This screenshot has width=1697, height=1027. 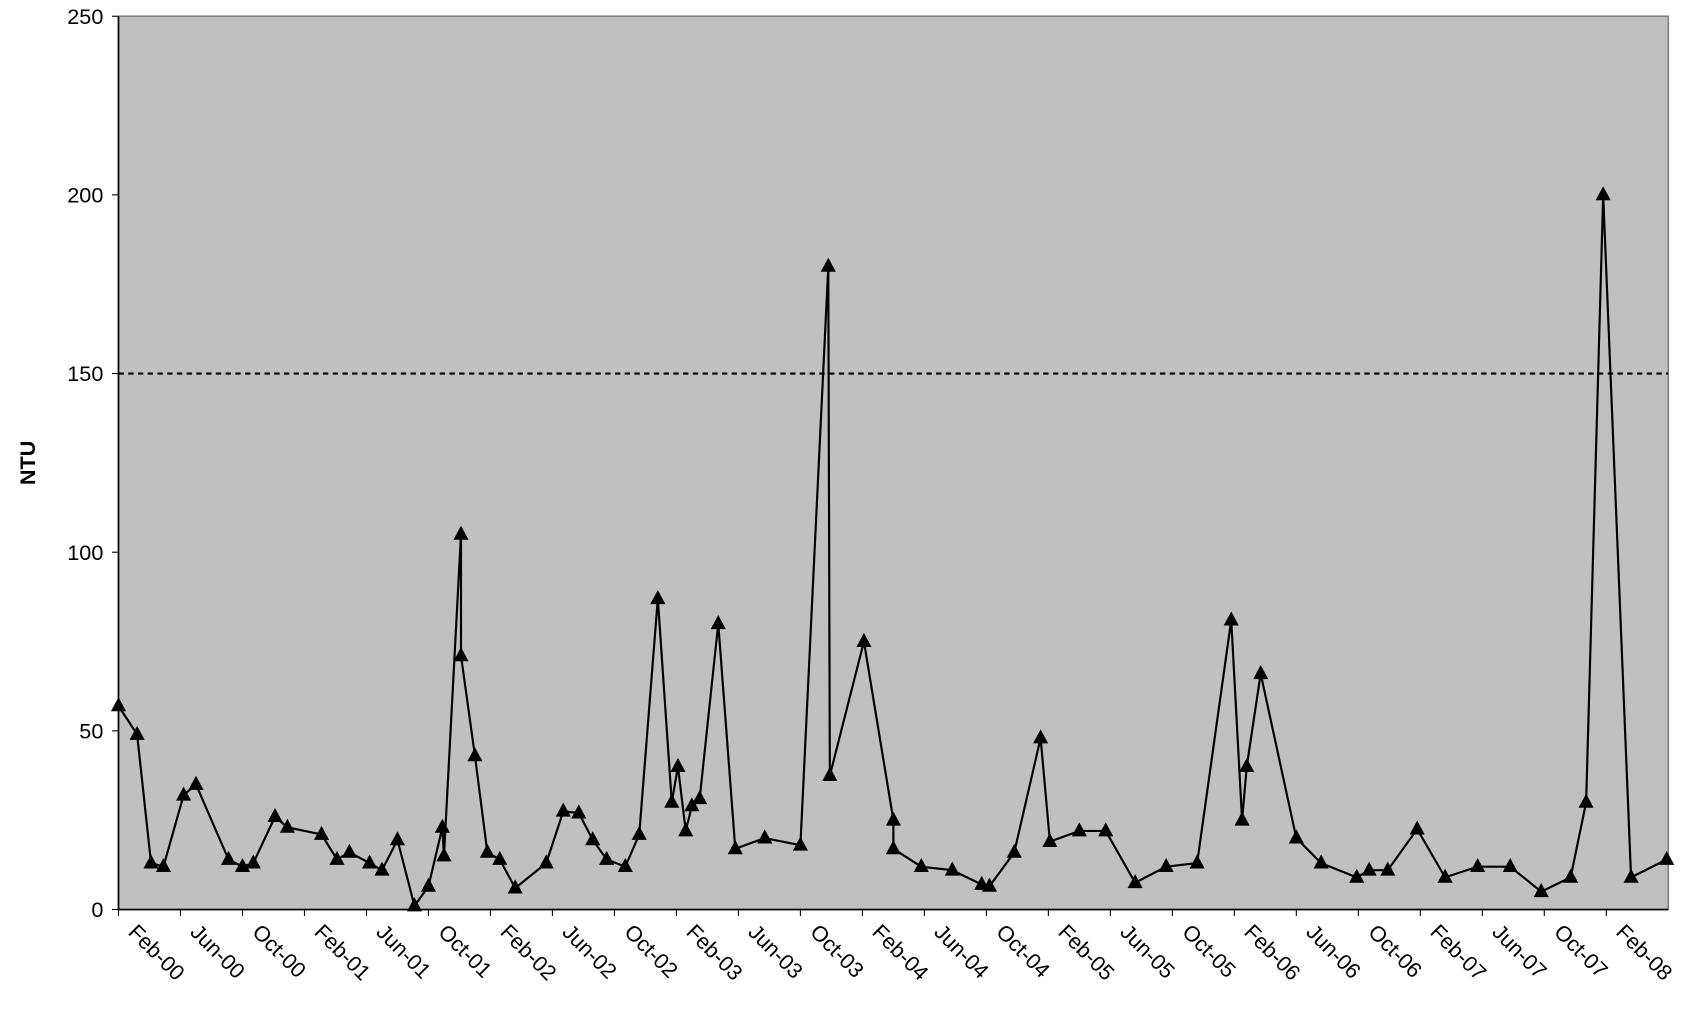 I want to click on x-tick-label: Feb-06, so click(x=1272, y=952).